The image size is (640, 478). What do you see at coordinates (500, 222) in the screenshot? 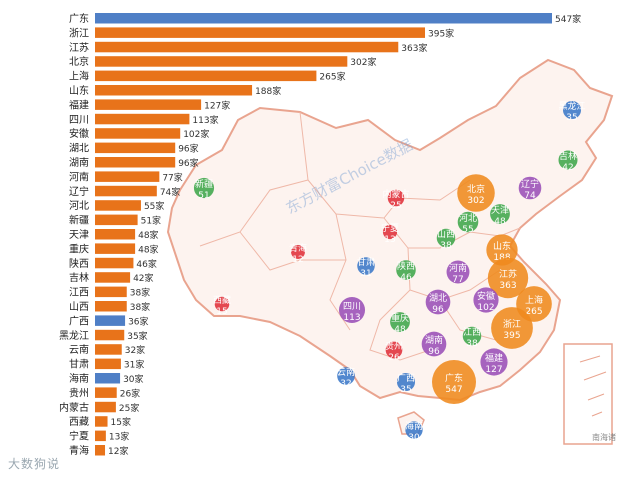
I see `bubble-value: 48` at bounding box center [500, 222].